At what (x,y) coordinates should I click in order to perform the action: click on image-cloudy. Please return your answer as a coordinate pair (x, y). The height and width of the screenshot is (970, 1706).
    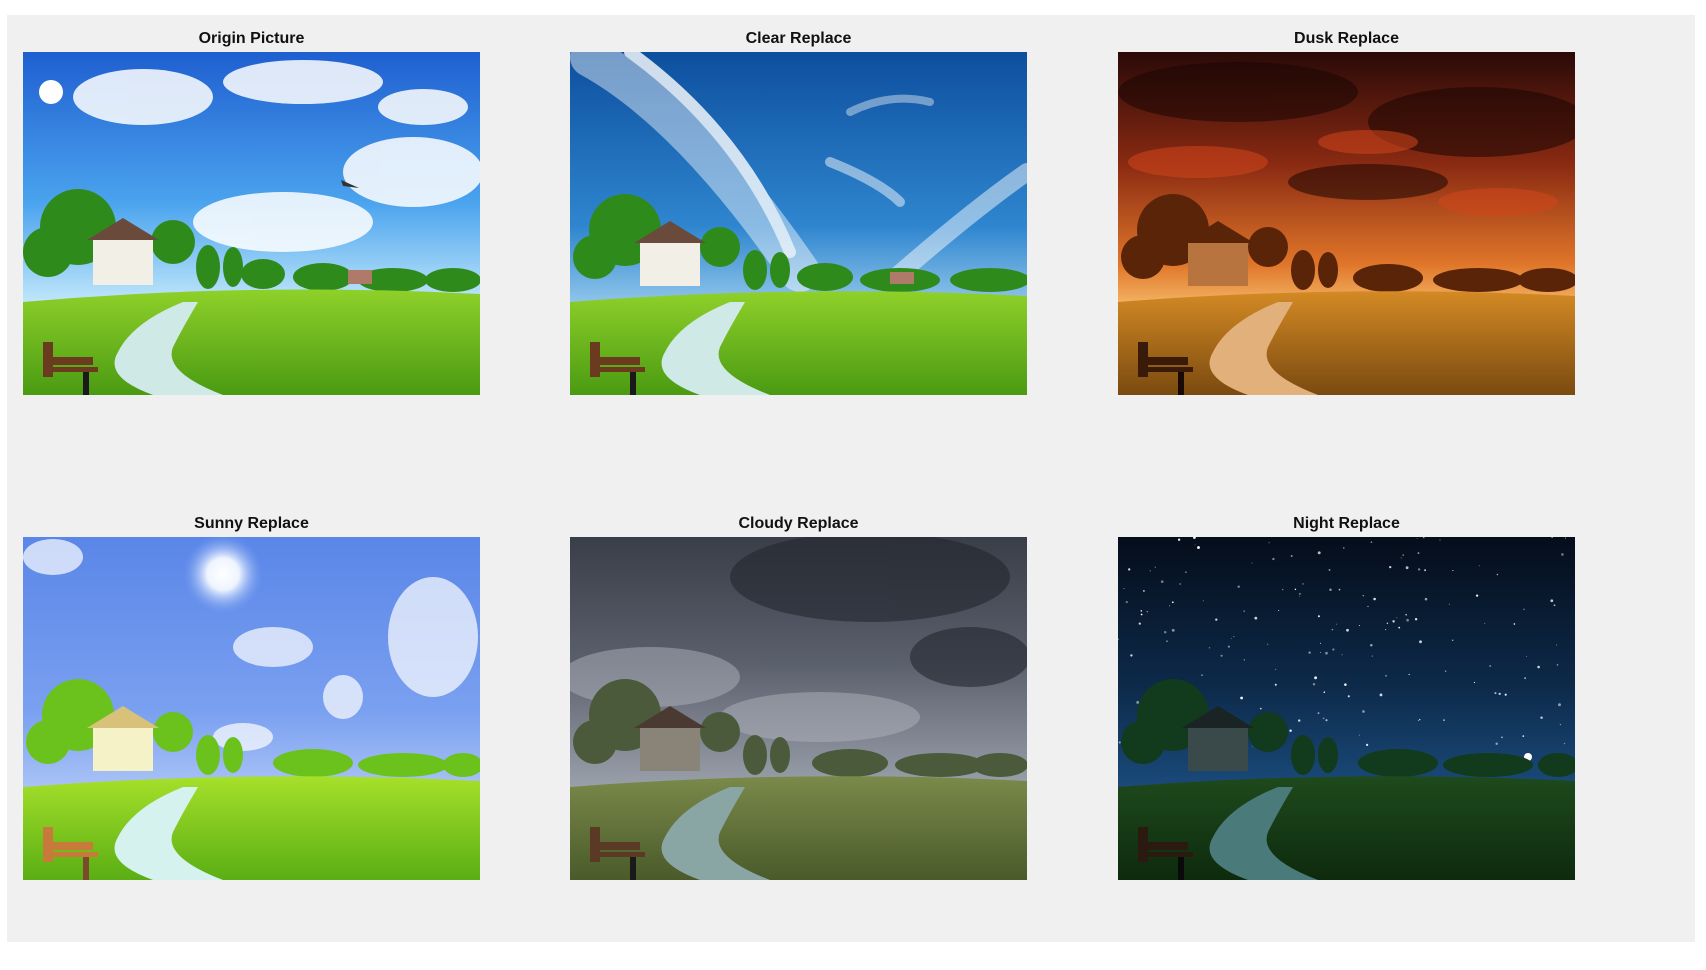
    Looking at the image, I should click on (798, 708).